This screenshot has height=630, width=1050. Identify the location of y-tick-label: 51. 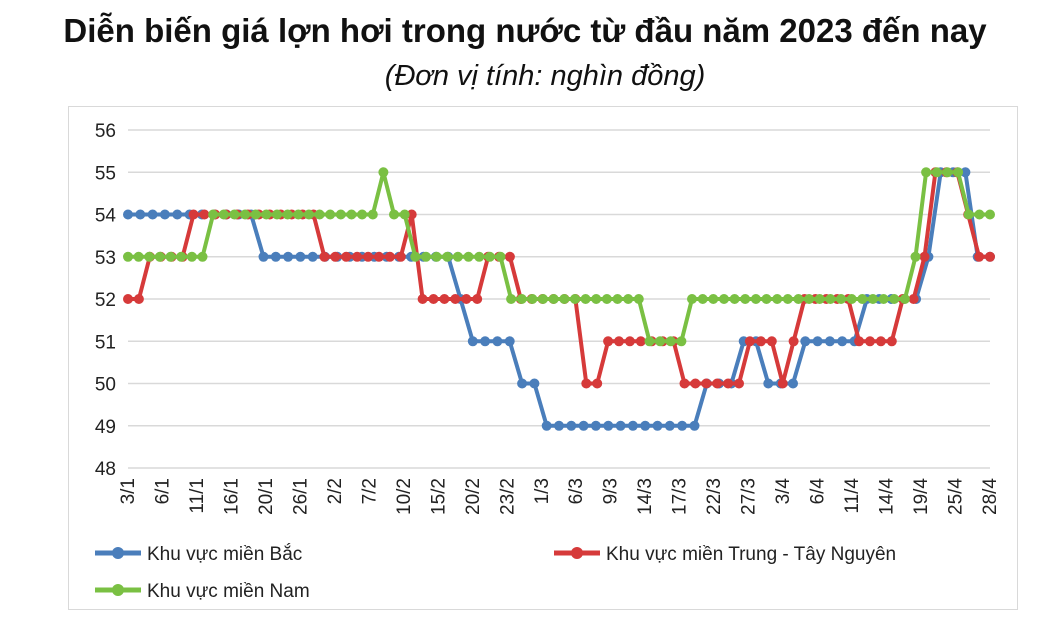
(105, 342).